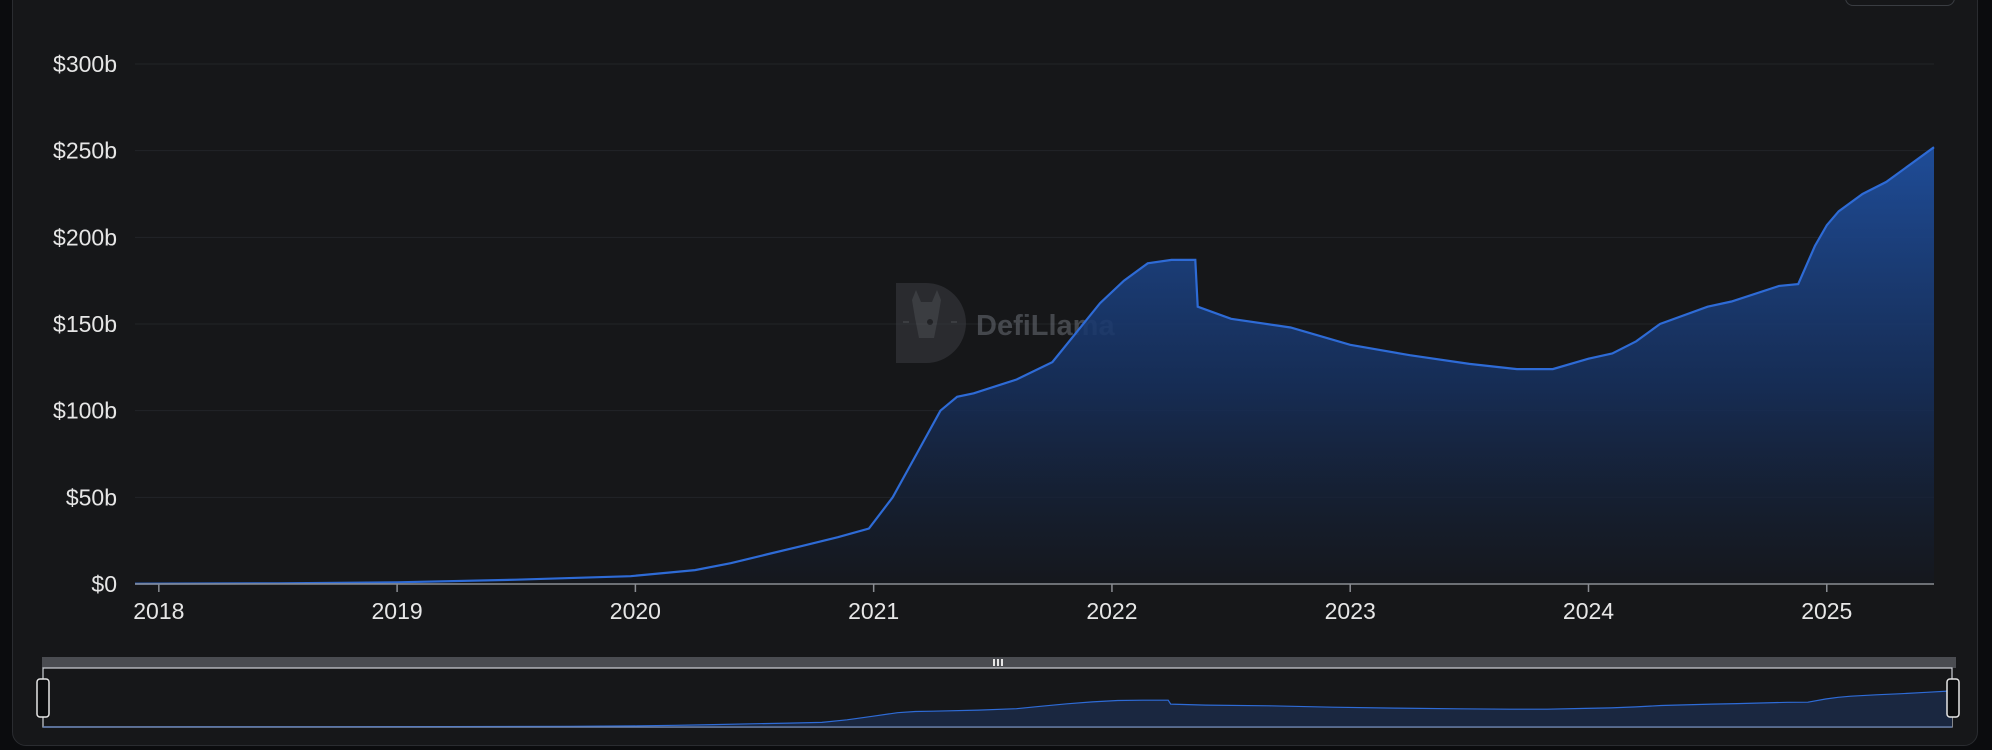 The image size is (1992, 750). I want to click on llama-logo-icon, so click(931, 323).